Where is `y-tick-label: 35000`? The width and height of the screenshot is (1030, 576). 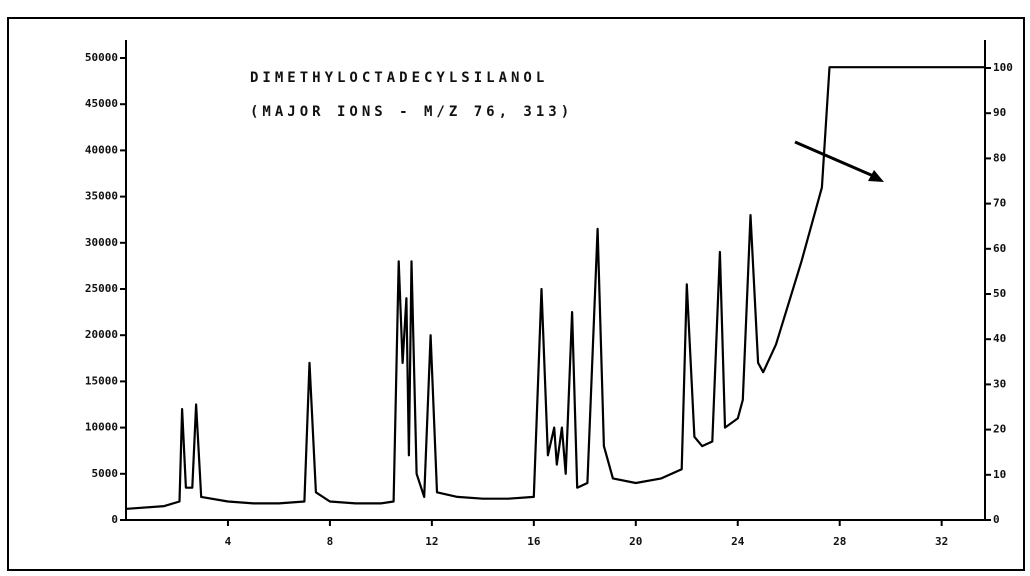 y-tick-label: 35000 is located at coordinates (101, 196).